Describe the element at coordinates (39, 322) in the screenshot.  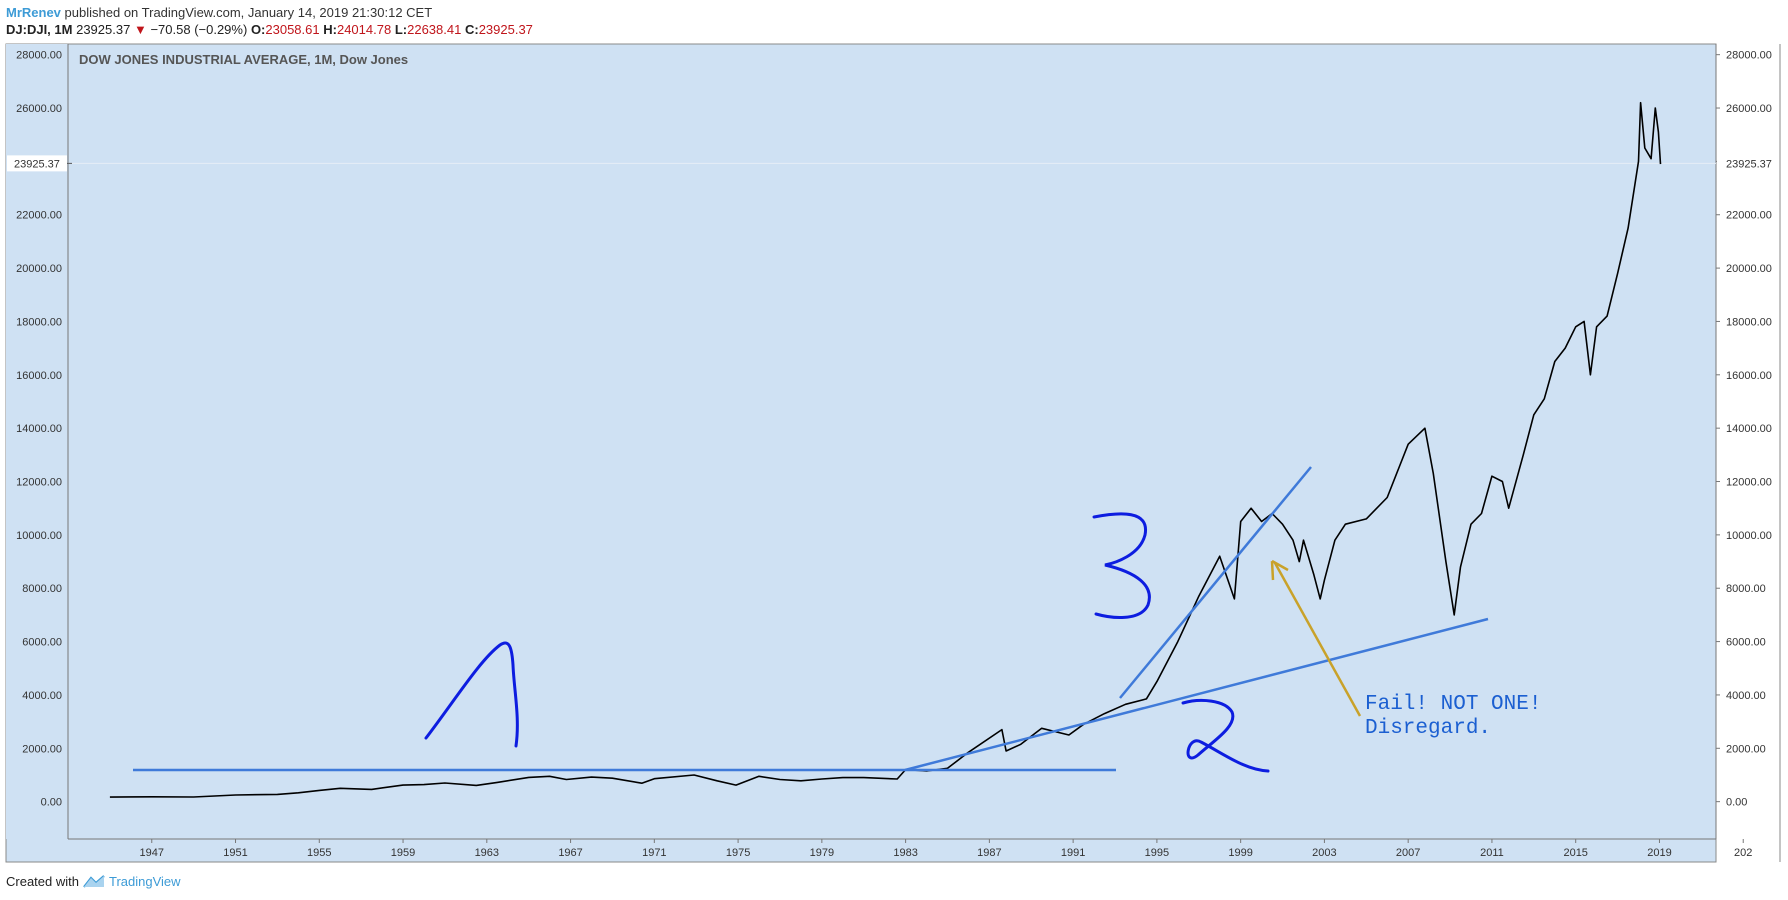
I see `y-tick-left: 18000.00` at that location.